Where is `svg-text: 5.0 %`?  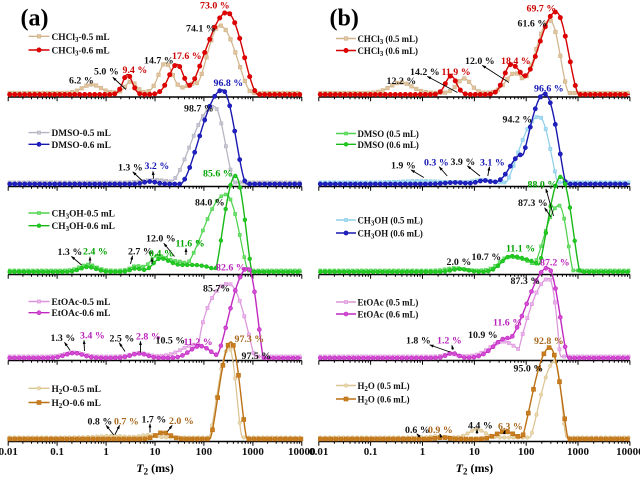
svg-text: 5.0 % is located at coordinates (106, 72).